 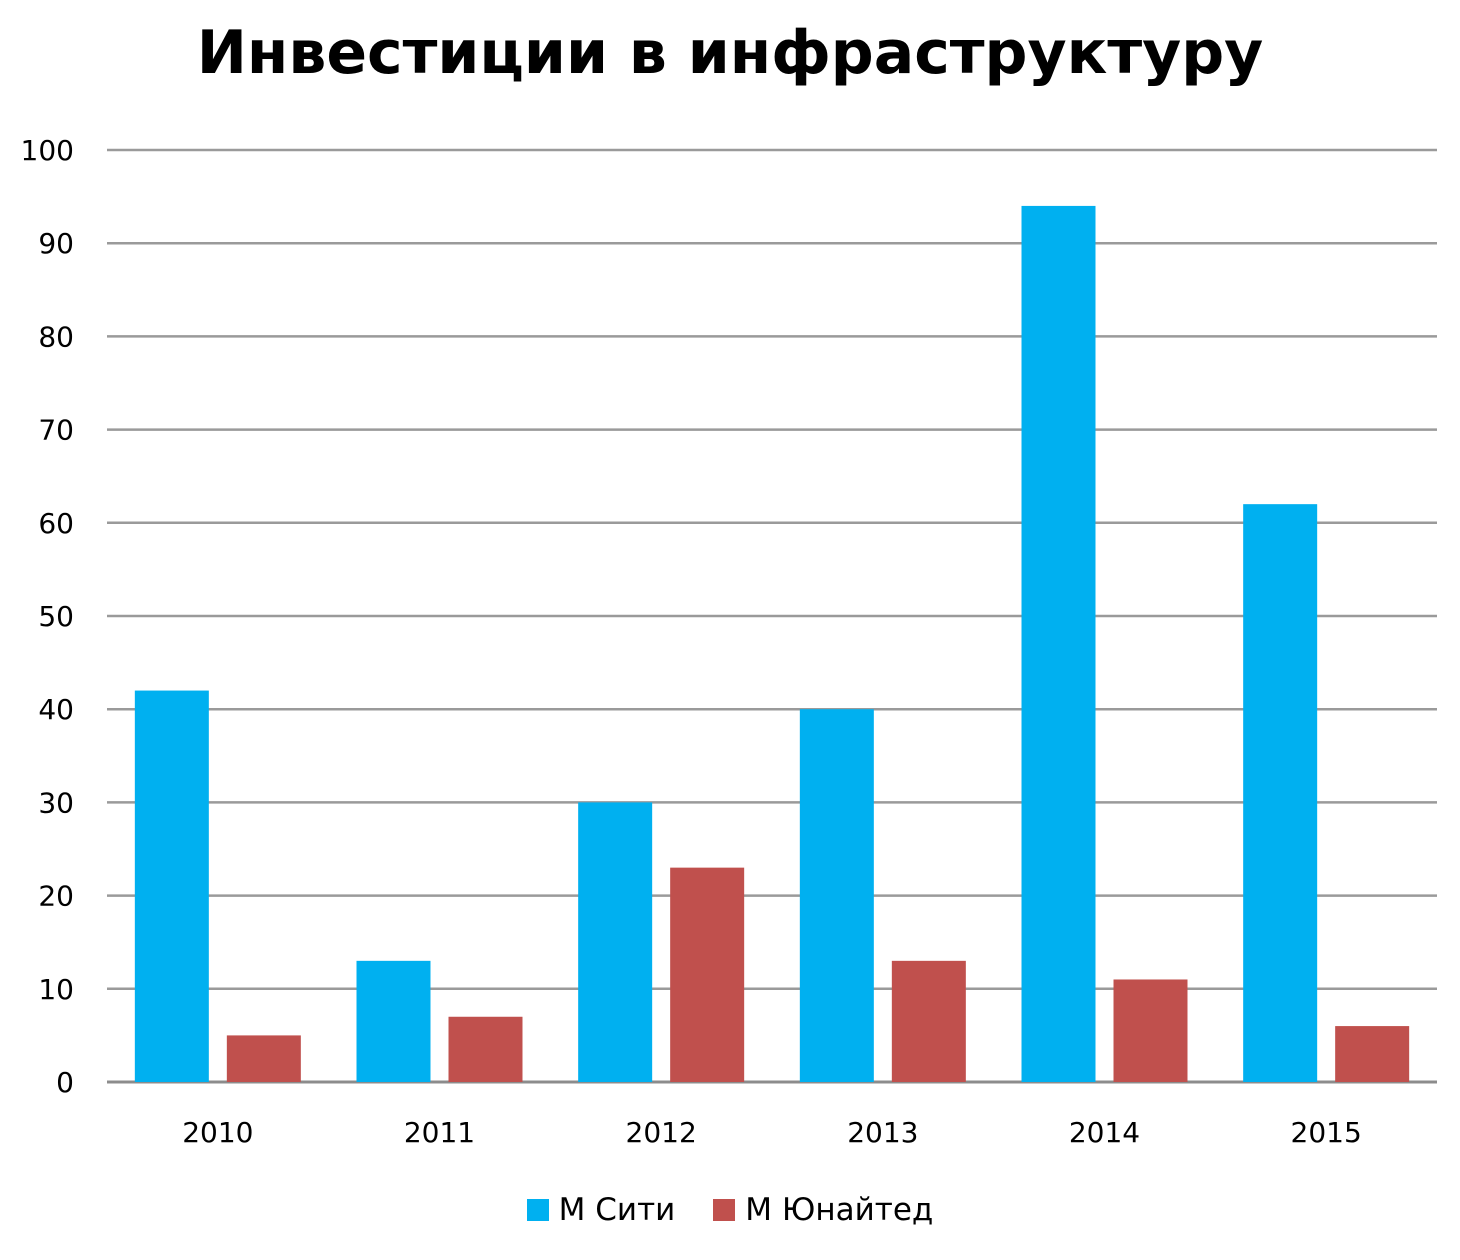 I want to click on legend: М Сити М Юнайтед, so click(x=730, y=1210).